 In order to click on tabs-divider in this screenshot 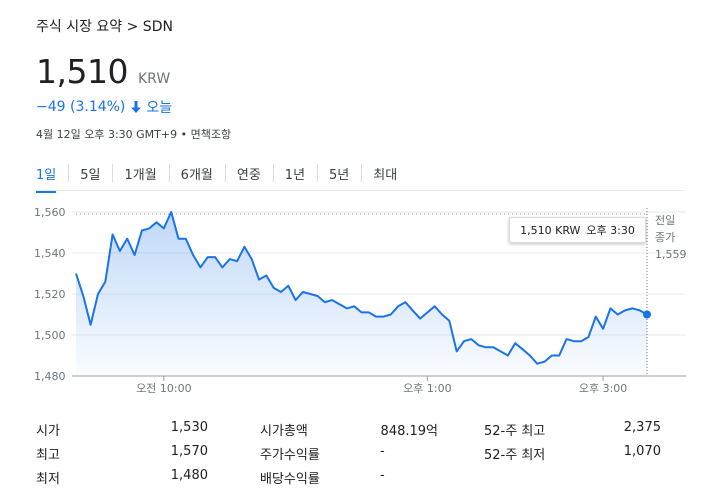, I will do `click(360, 190)`.